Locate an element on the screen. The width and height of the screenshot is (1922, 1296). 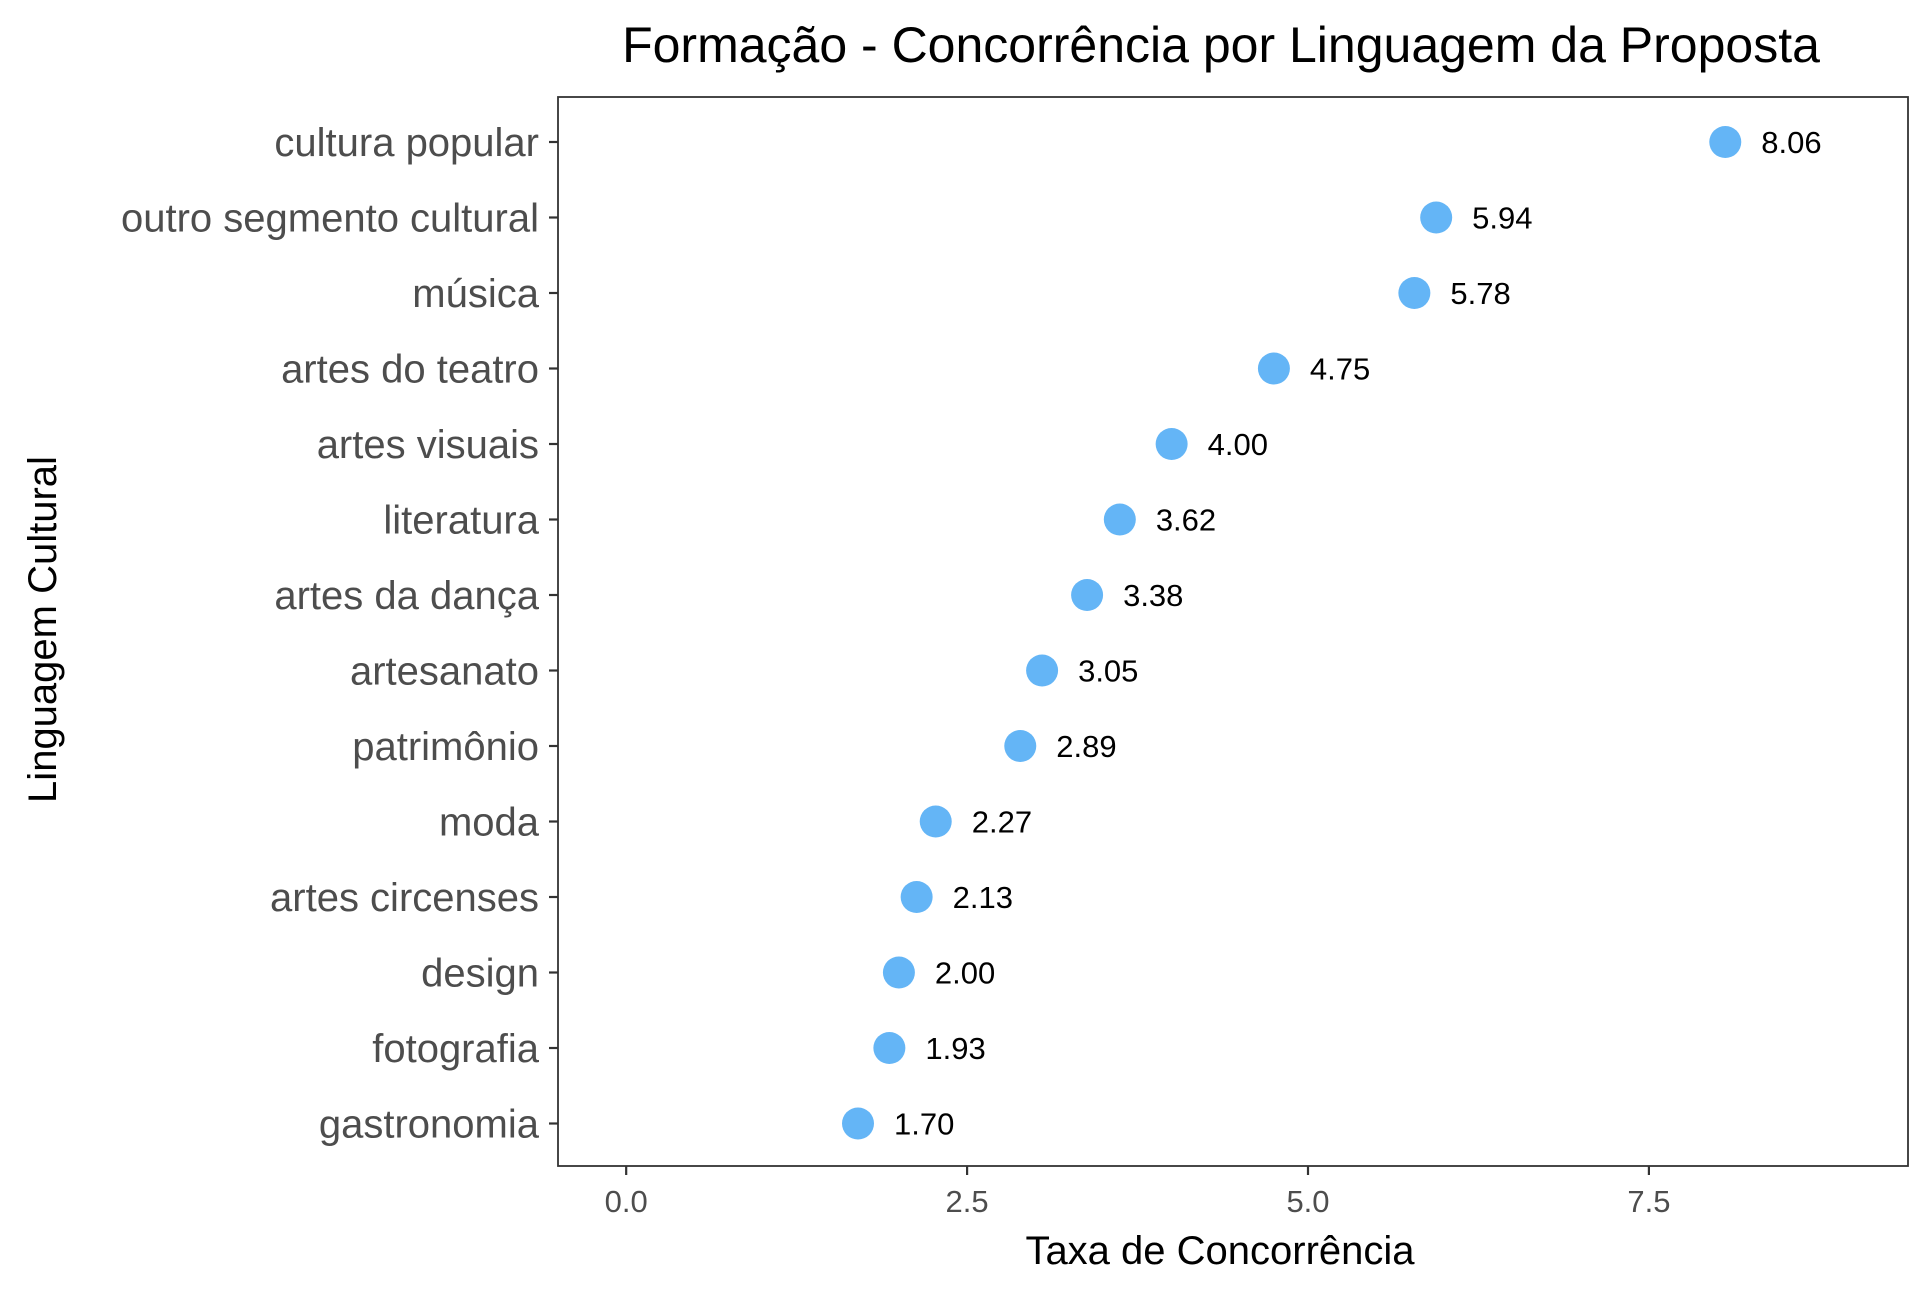
y-tick-label: música is located at coordinates (475, 294).